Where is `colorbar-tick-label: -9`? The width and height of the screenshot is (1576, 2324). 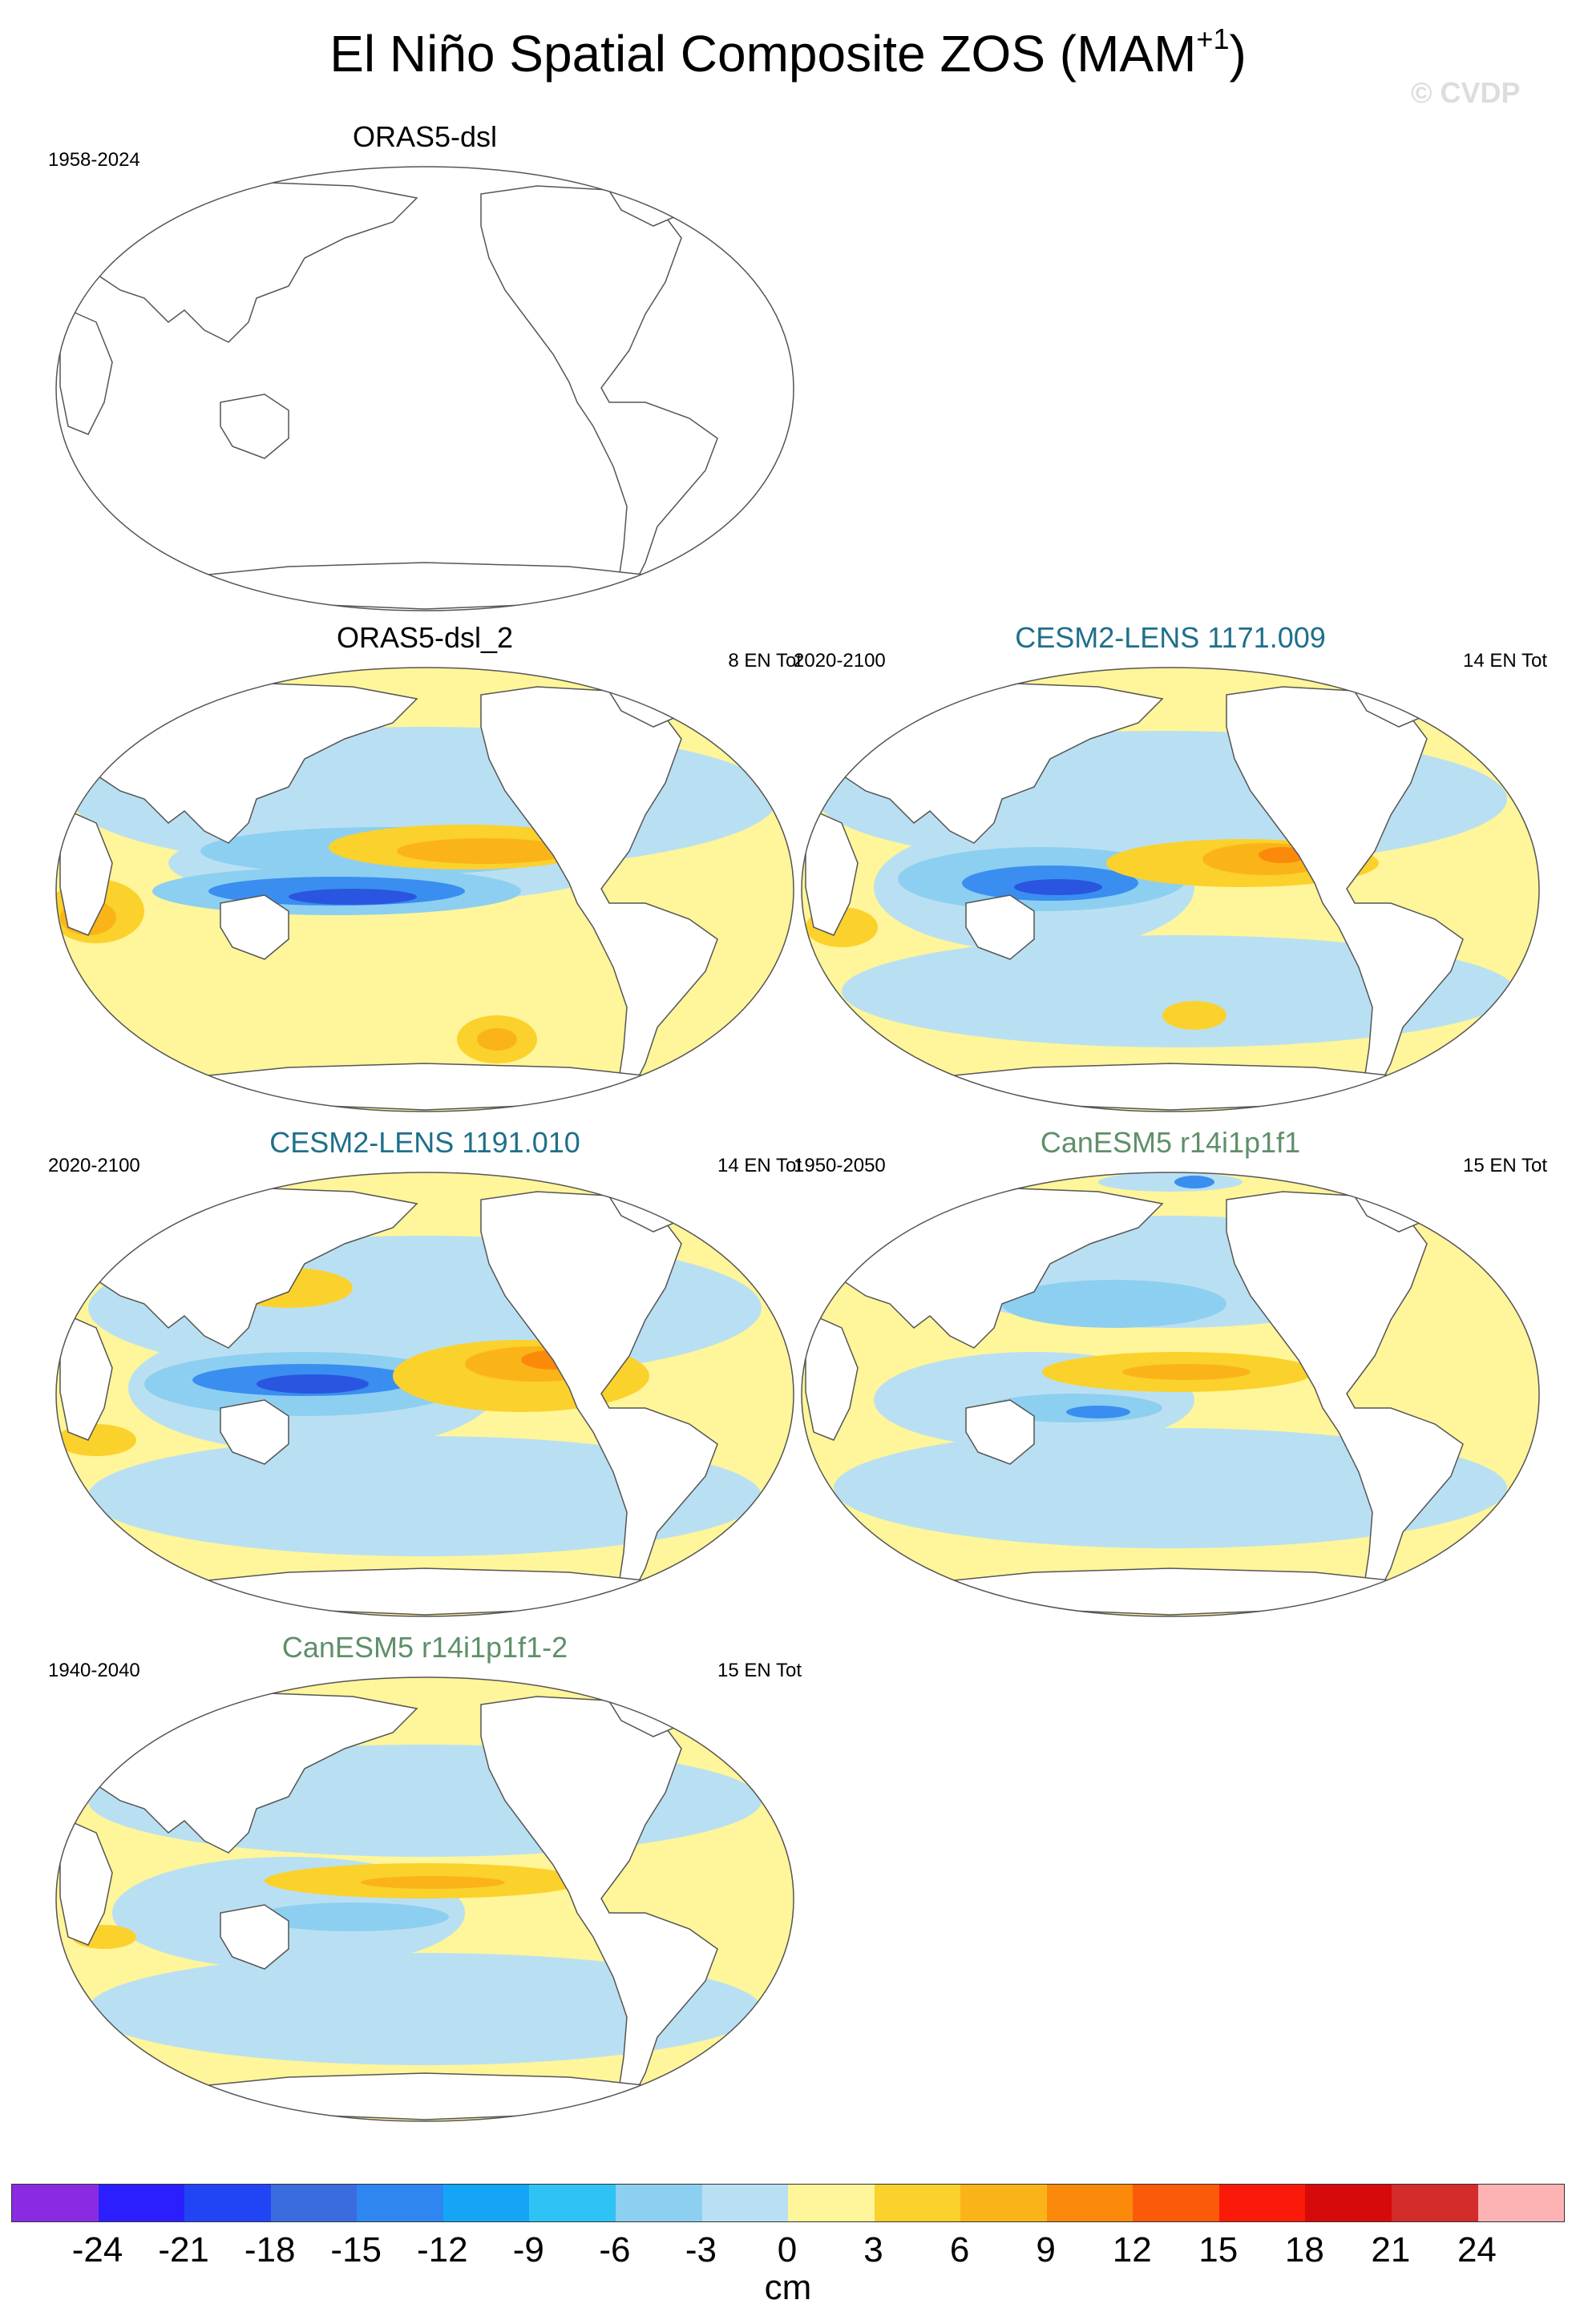 colorbar-tick-label: -9 is located at coordinates (528, 2250).